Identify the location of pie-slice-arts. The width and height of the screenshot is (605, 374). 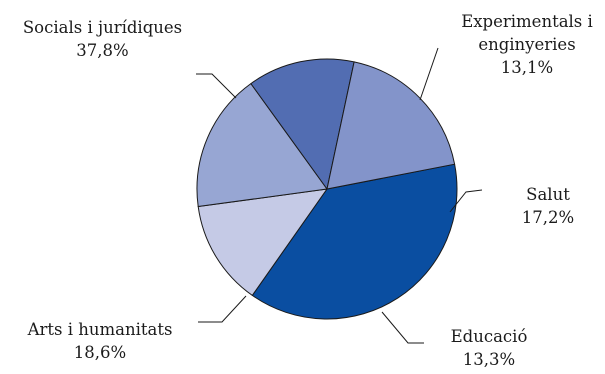
(391, 125).